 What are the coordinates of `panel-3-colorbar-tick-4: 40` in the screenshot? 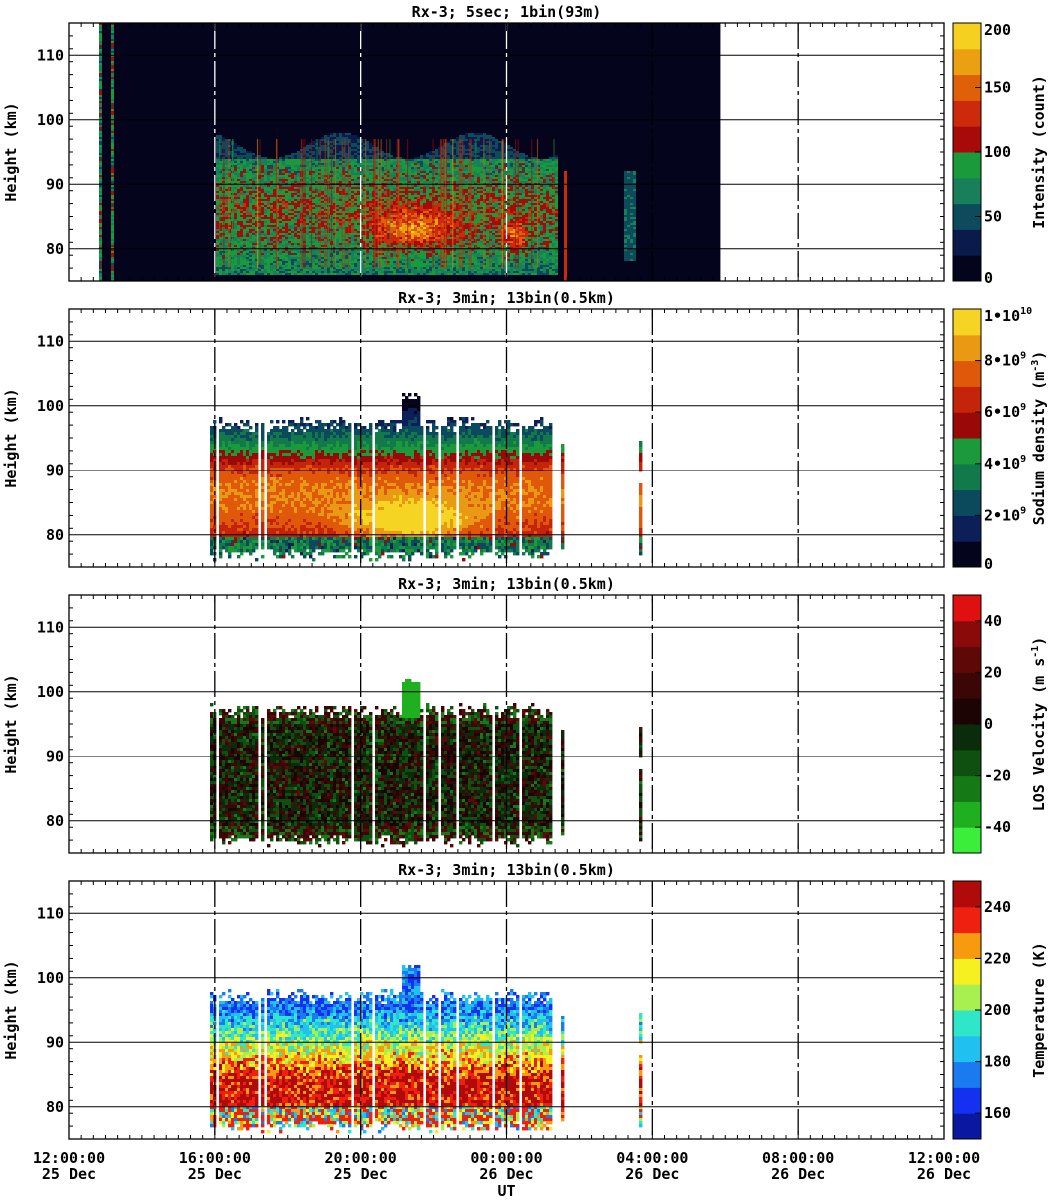 It's located at (993, 621).